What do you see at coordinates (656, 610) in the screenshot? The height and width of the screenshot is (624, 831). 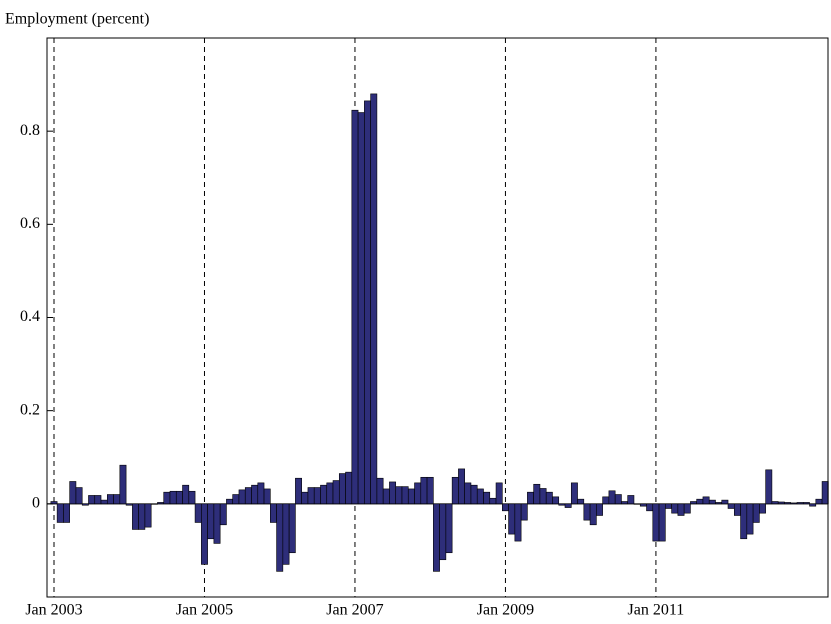 I see `x-tick-label: Jan 2011` at bounding box center [656, 610].